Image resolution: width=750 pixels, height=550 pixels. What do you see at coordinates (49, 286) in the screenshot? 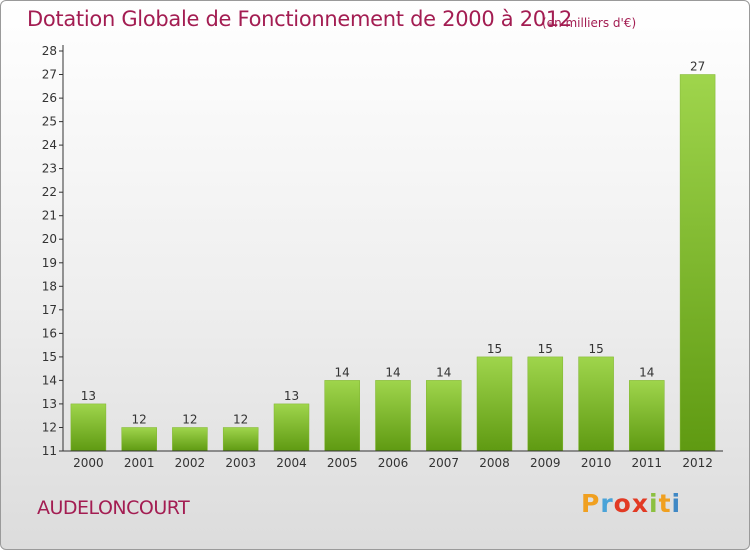
I see `y-tick-label: 18` at bounding box center [49, 286].